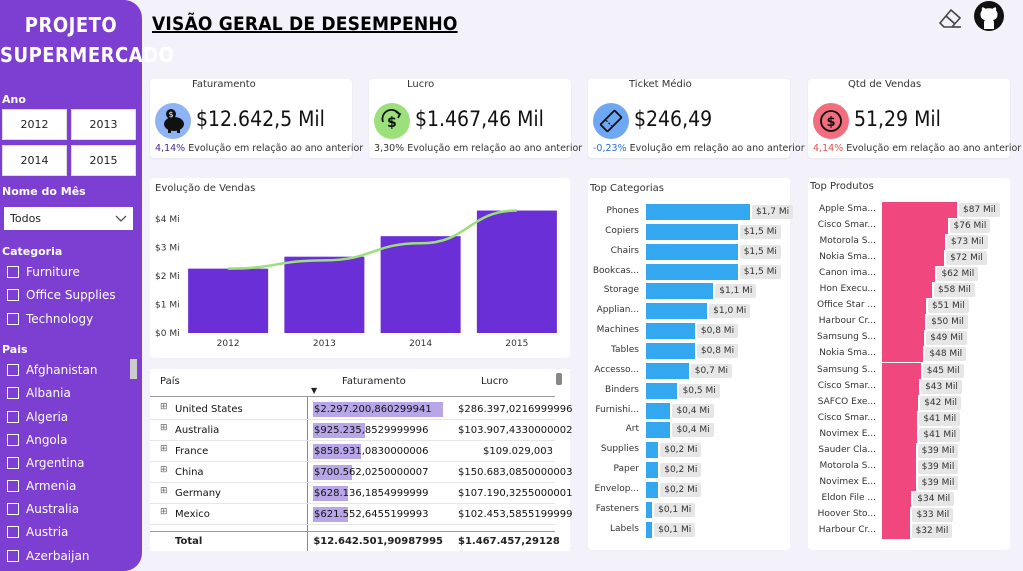 This screenshot has width=1023, height=571. What do you see at coordinates (41, 486) in the screenshot?
I see `country-checkbox-armenia: Armenia` at bounding box center [41, 486].